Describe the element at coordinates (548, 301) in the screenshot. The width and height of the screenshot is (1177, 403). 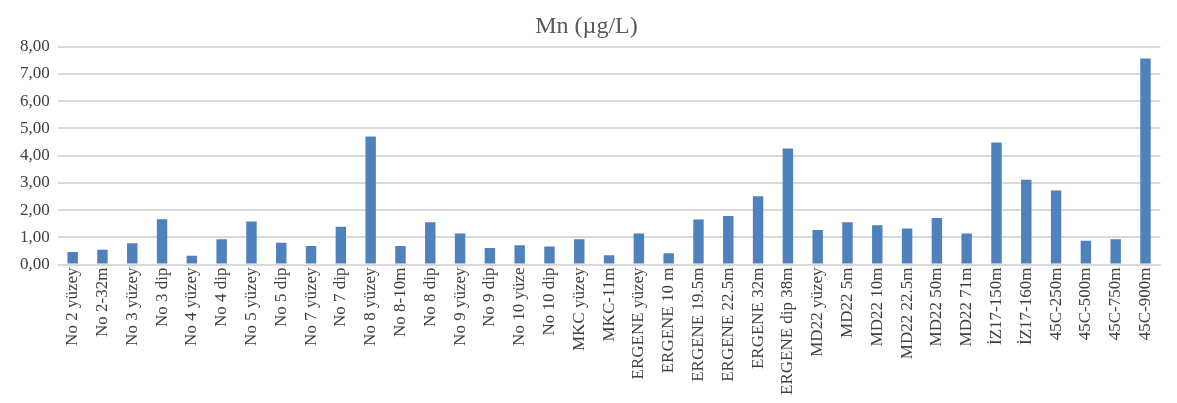
I see `x-tick-label: No 10 dip` at that location.